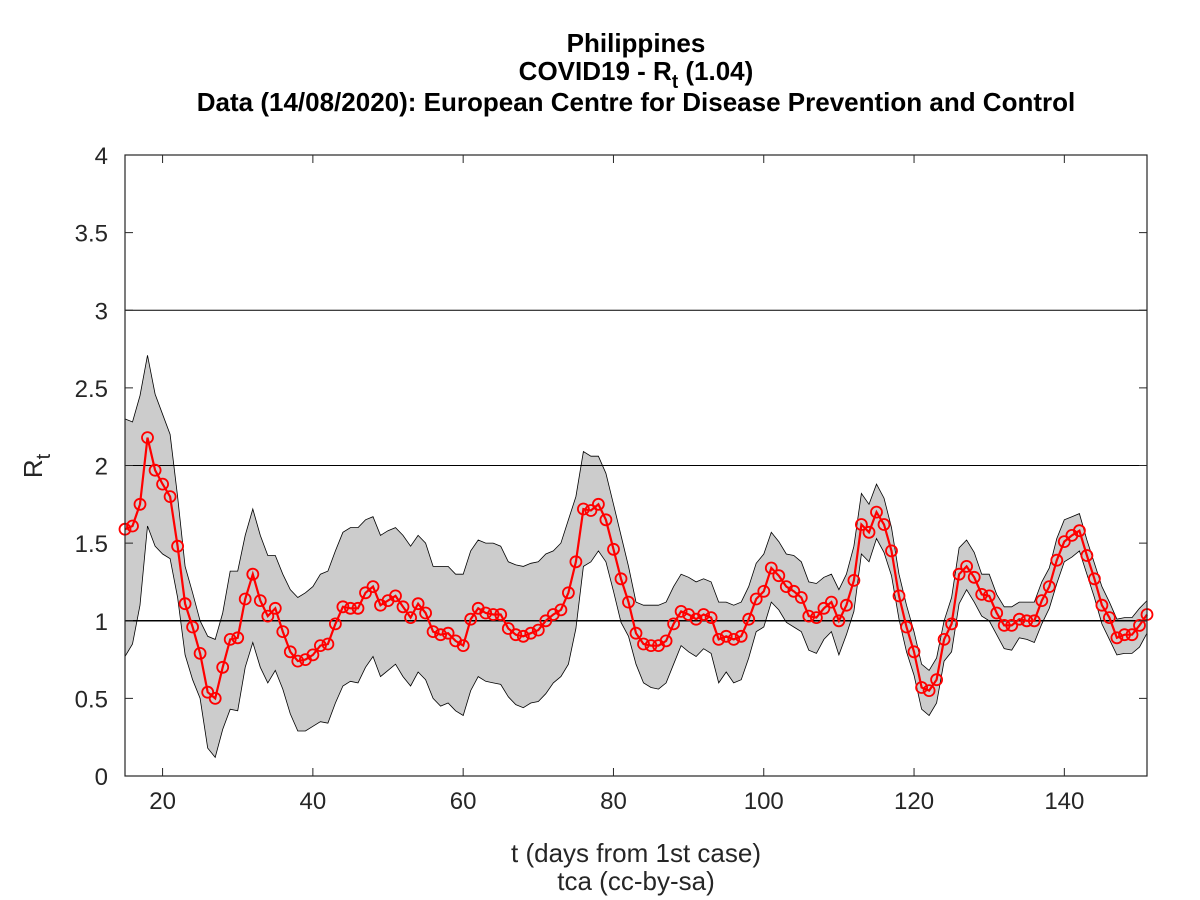 Image resolution: width=1200 pixels, height=900 pixels. Describe the element at coordinates (91, 234) in the screenshot. I see `y-tick-label: 3.5` at that location.